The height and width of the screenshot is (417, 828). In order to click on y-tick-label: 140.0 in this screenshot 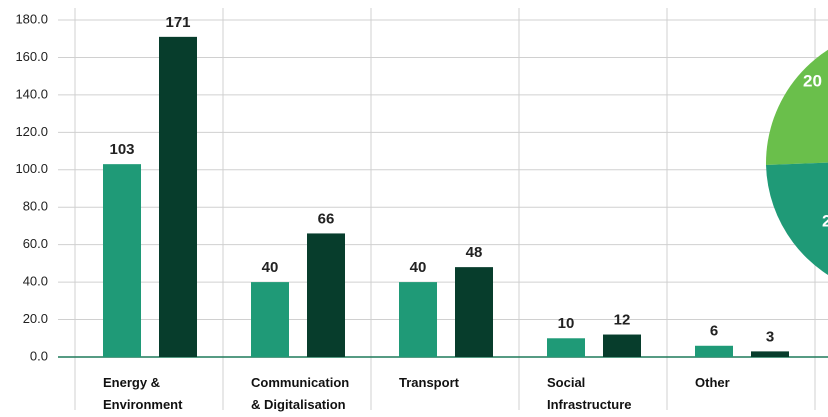, I will do `click(31, 93)`.